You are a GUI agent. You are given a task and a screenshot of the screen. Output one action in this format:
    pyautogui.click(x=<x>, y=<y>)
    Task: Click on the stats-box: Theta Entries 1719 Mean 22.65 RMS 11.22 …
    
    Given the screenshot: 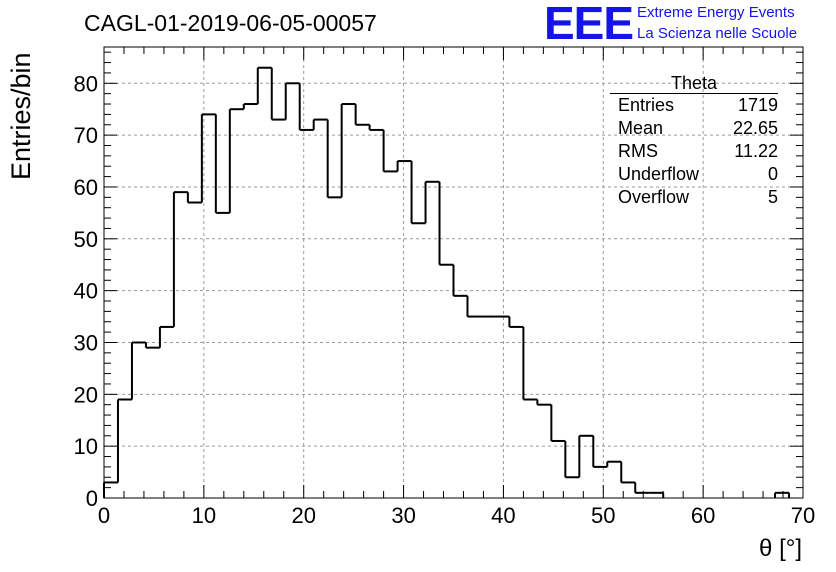 What is the action you would take?
    pyautogui.click(x=694, y=141)
    